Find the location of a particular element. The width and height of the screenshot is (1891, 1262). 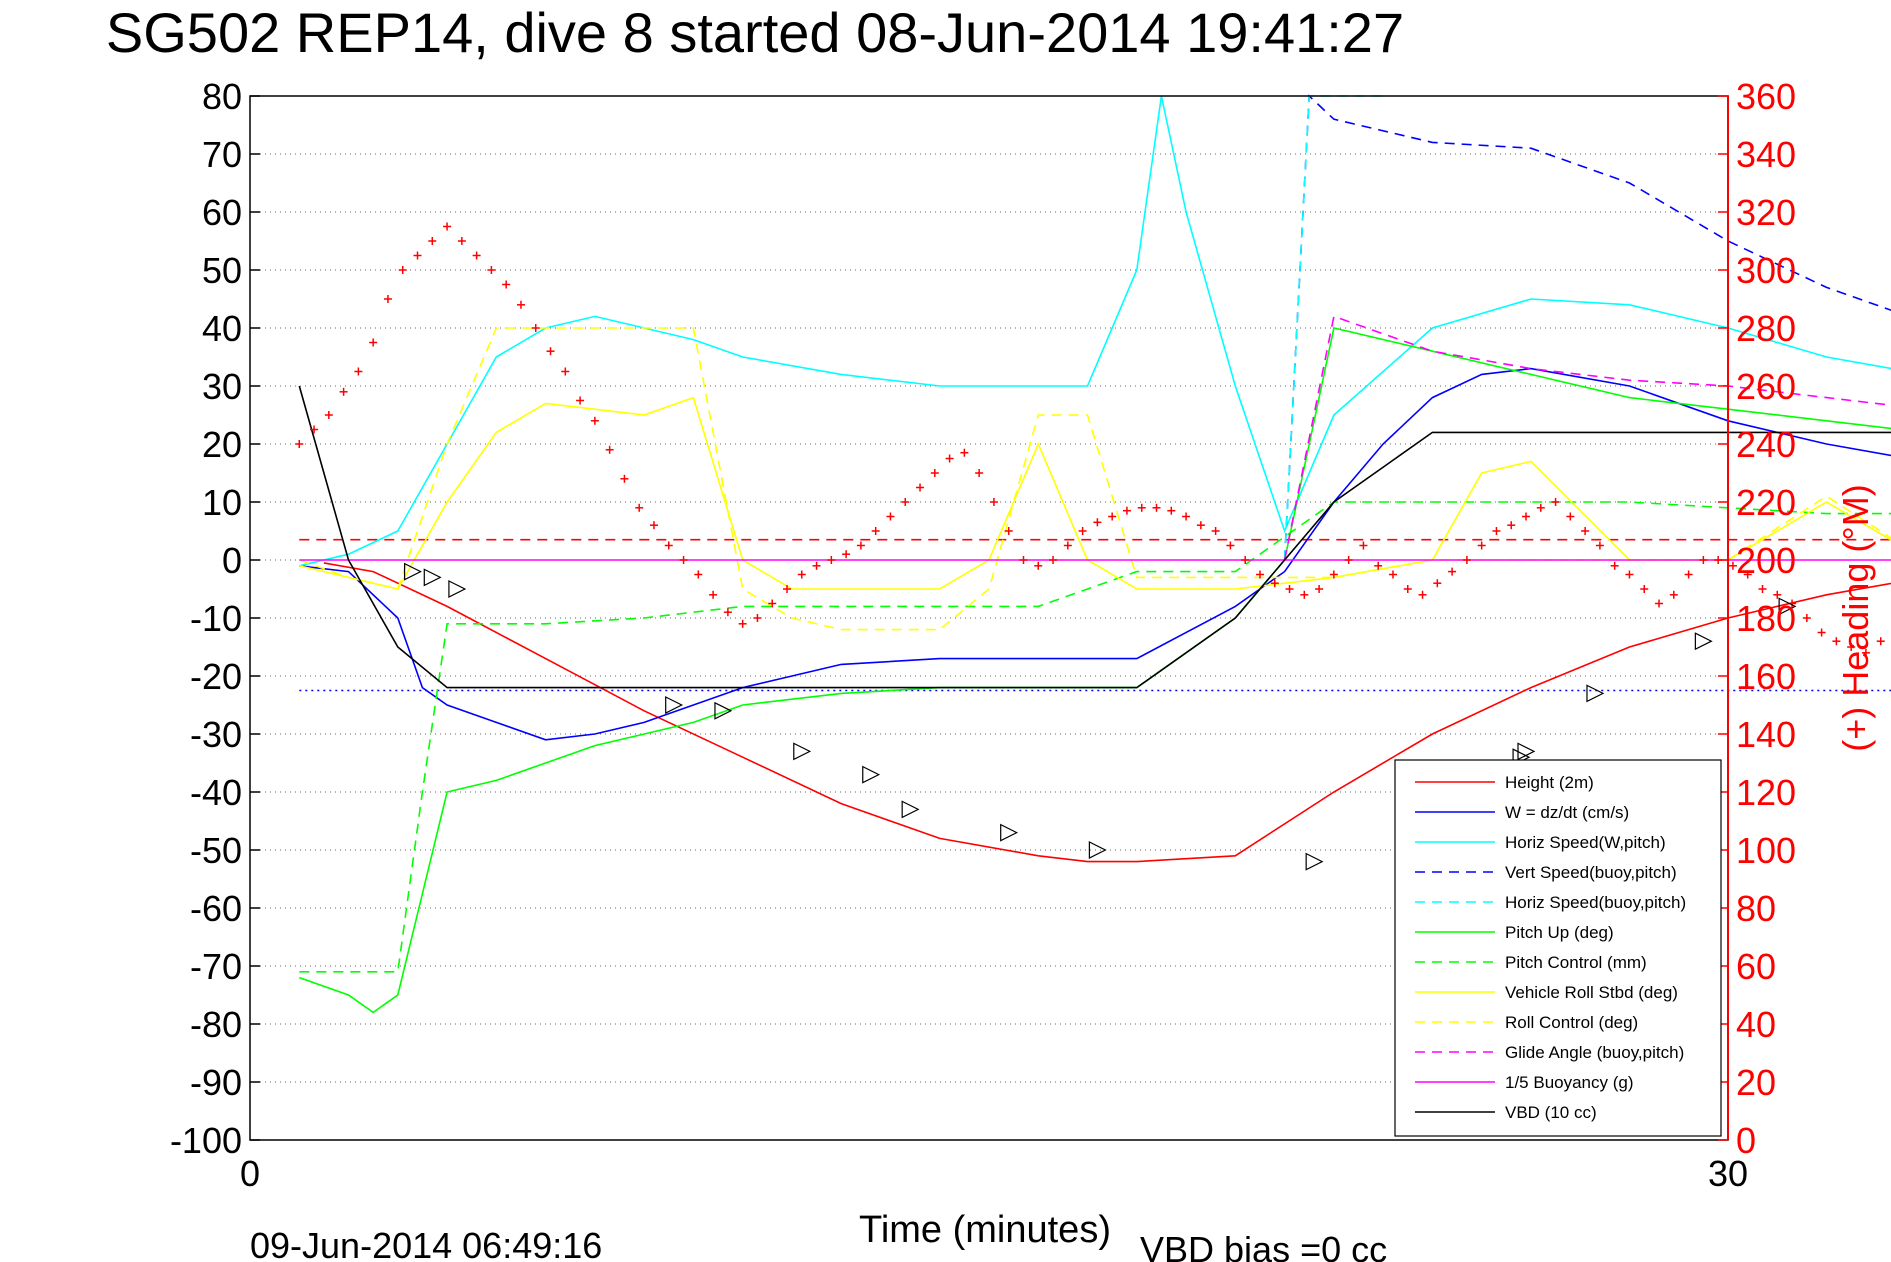

y2-tick-label: 40 is located at coordinates (1756, 1024).